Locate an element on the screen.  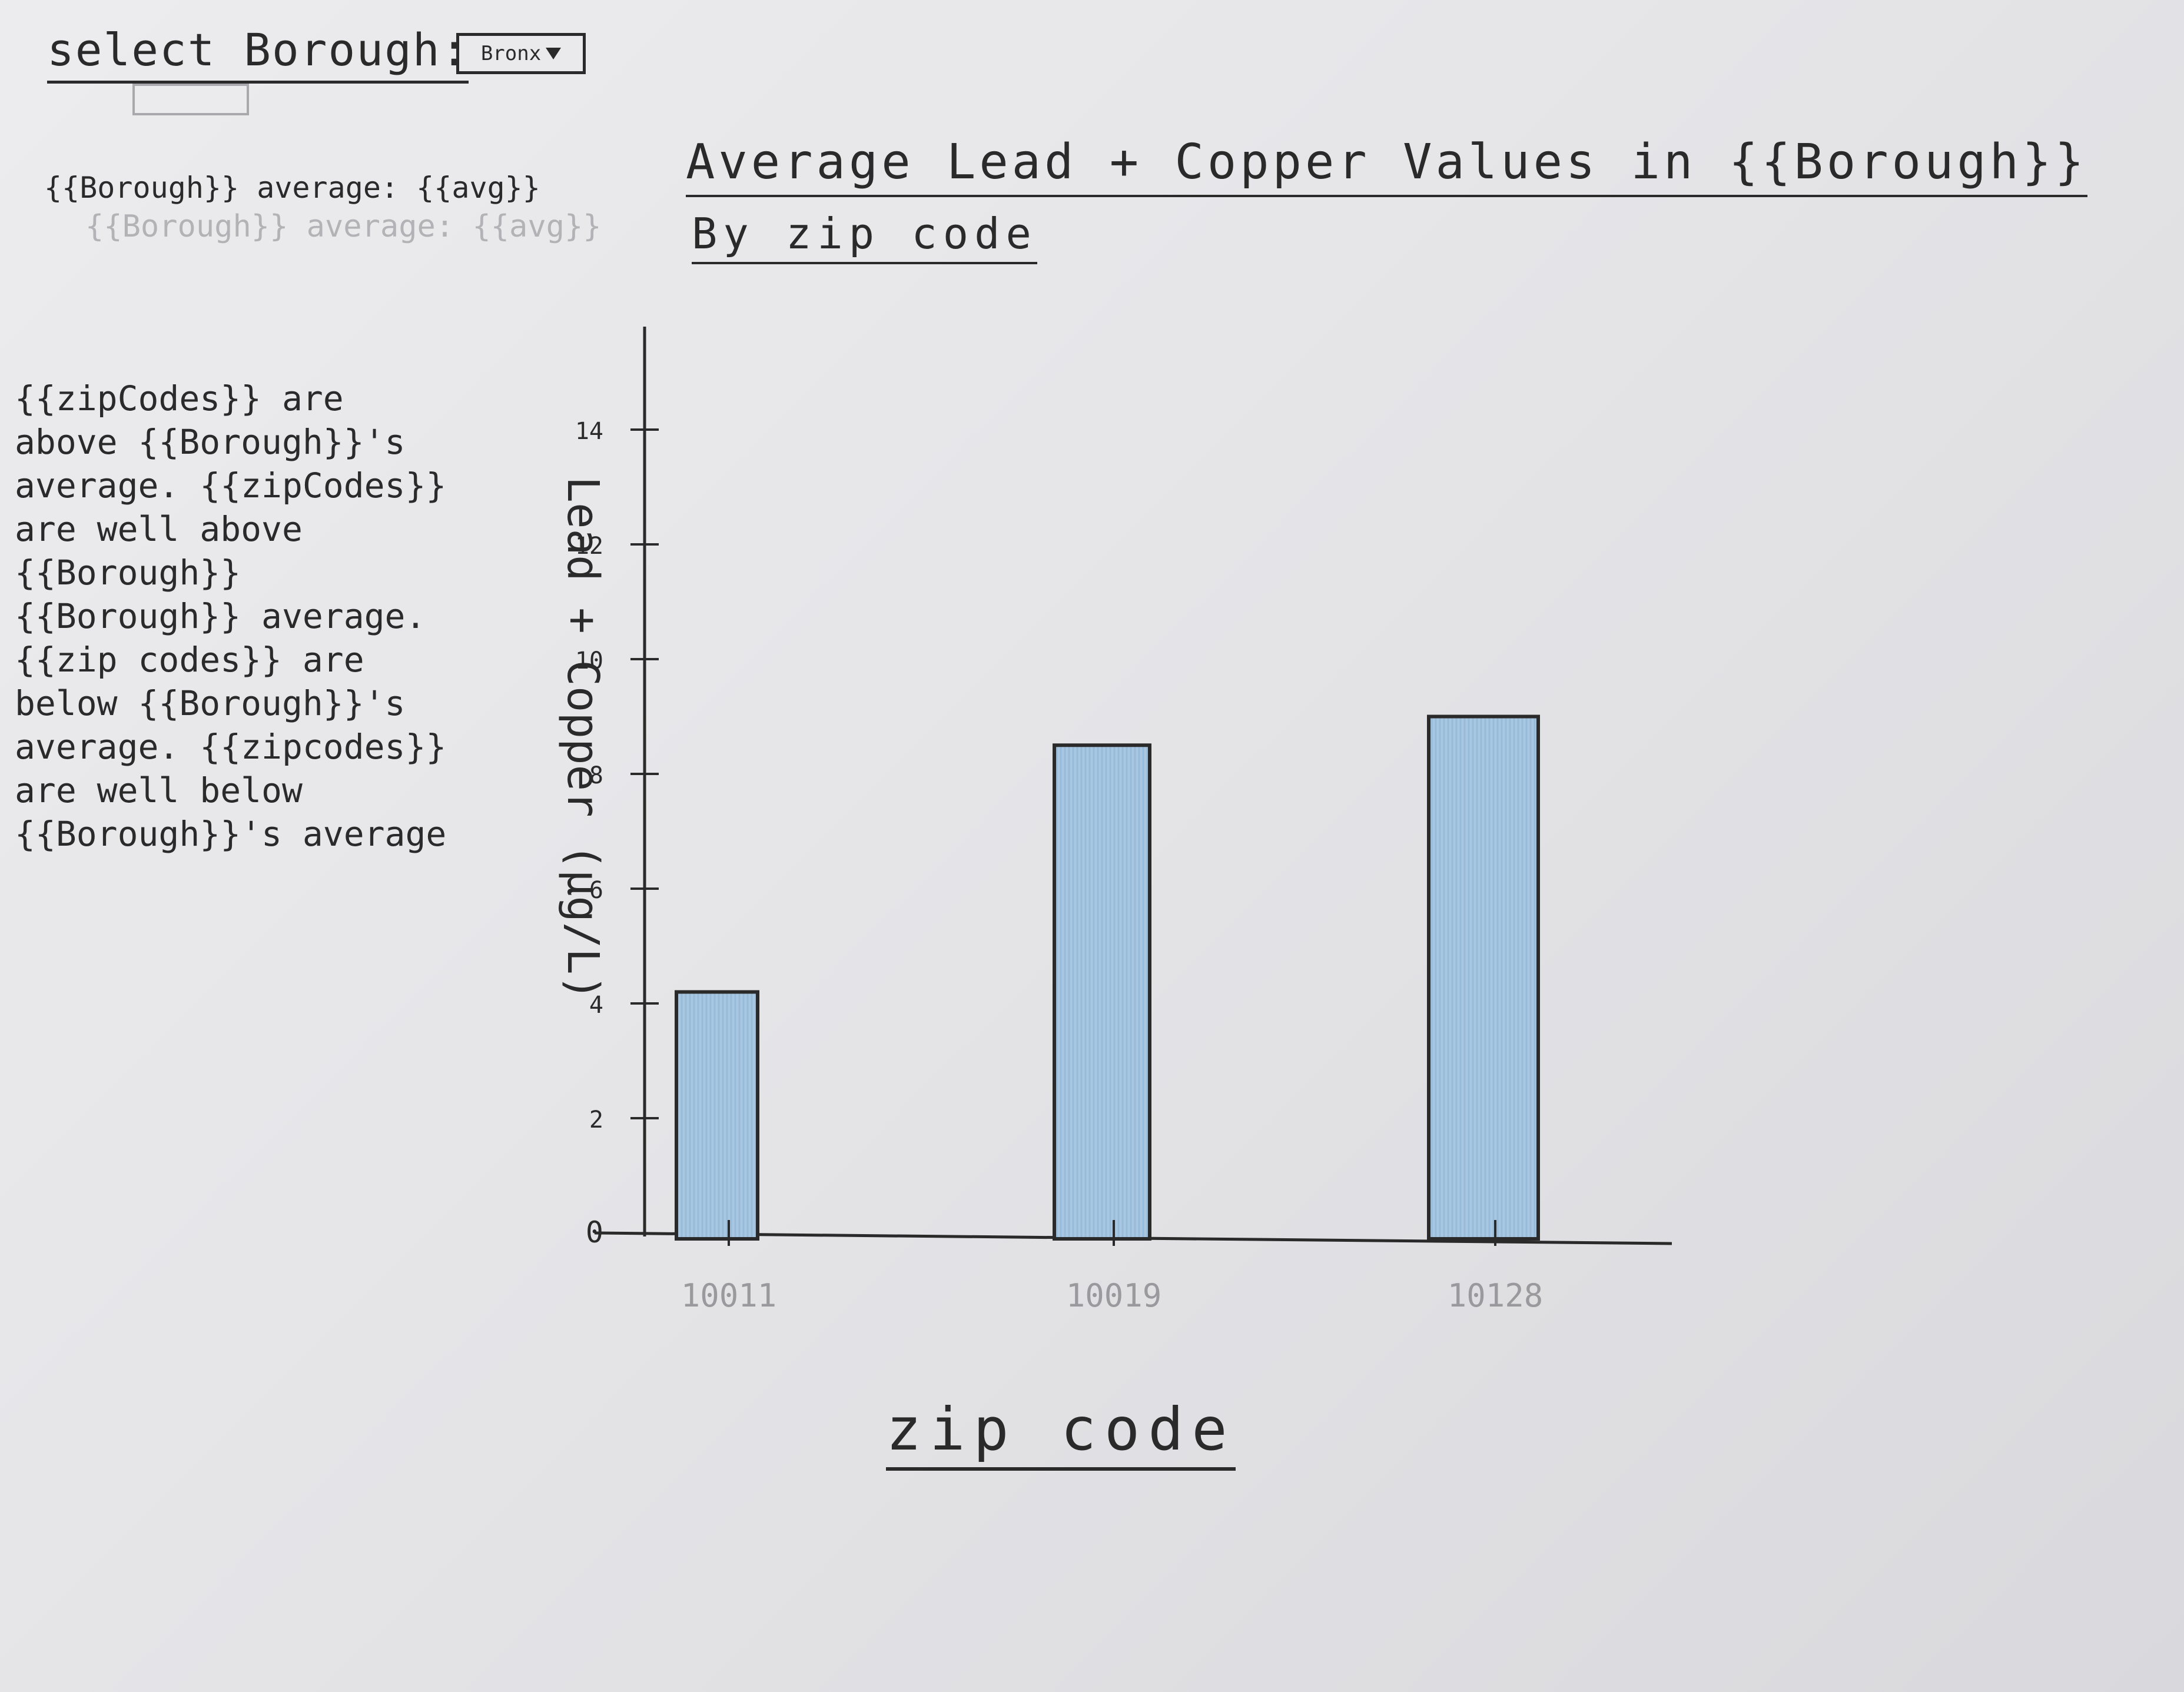
x-axis-label: zip code is located at coordinates (1061, 1433).